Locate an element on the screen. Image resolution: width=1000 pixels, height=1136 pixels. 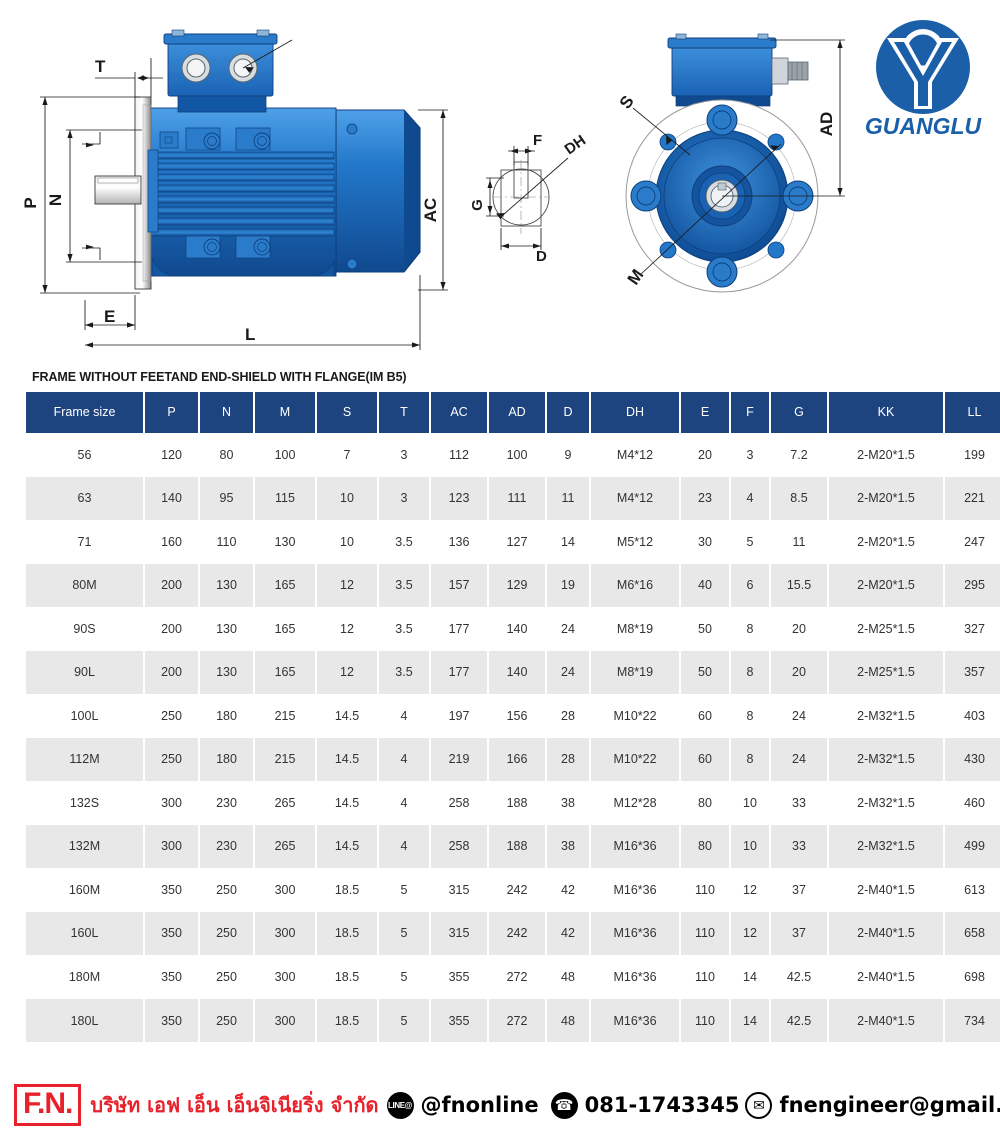
dim-label-p: P is located at coordinates (30, 202).